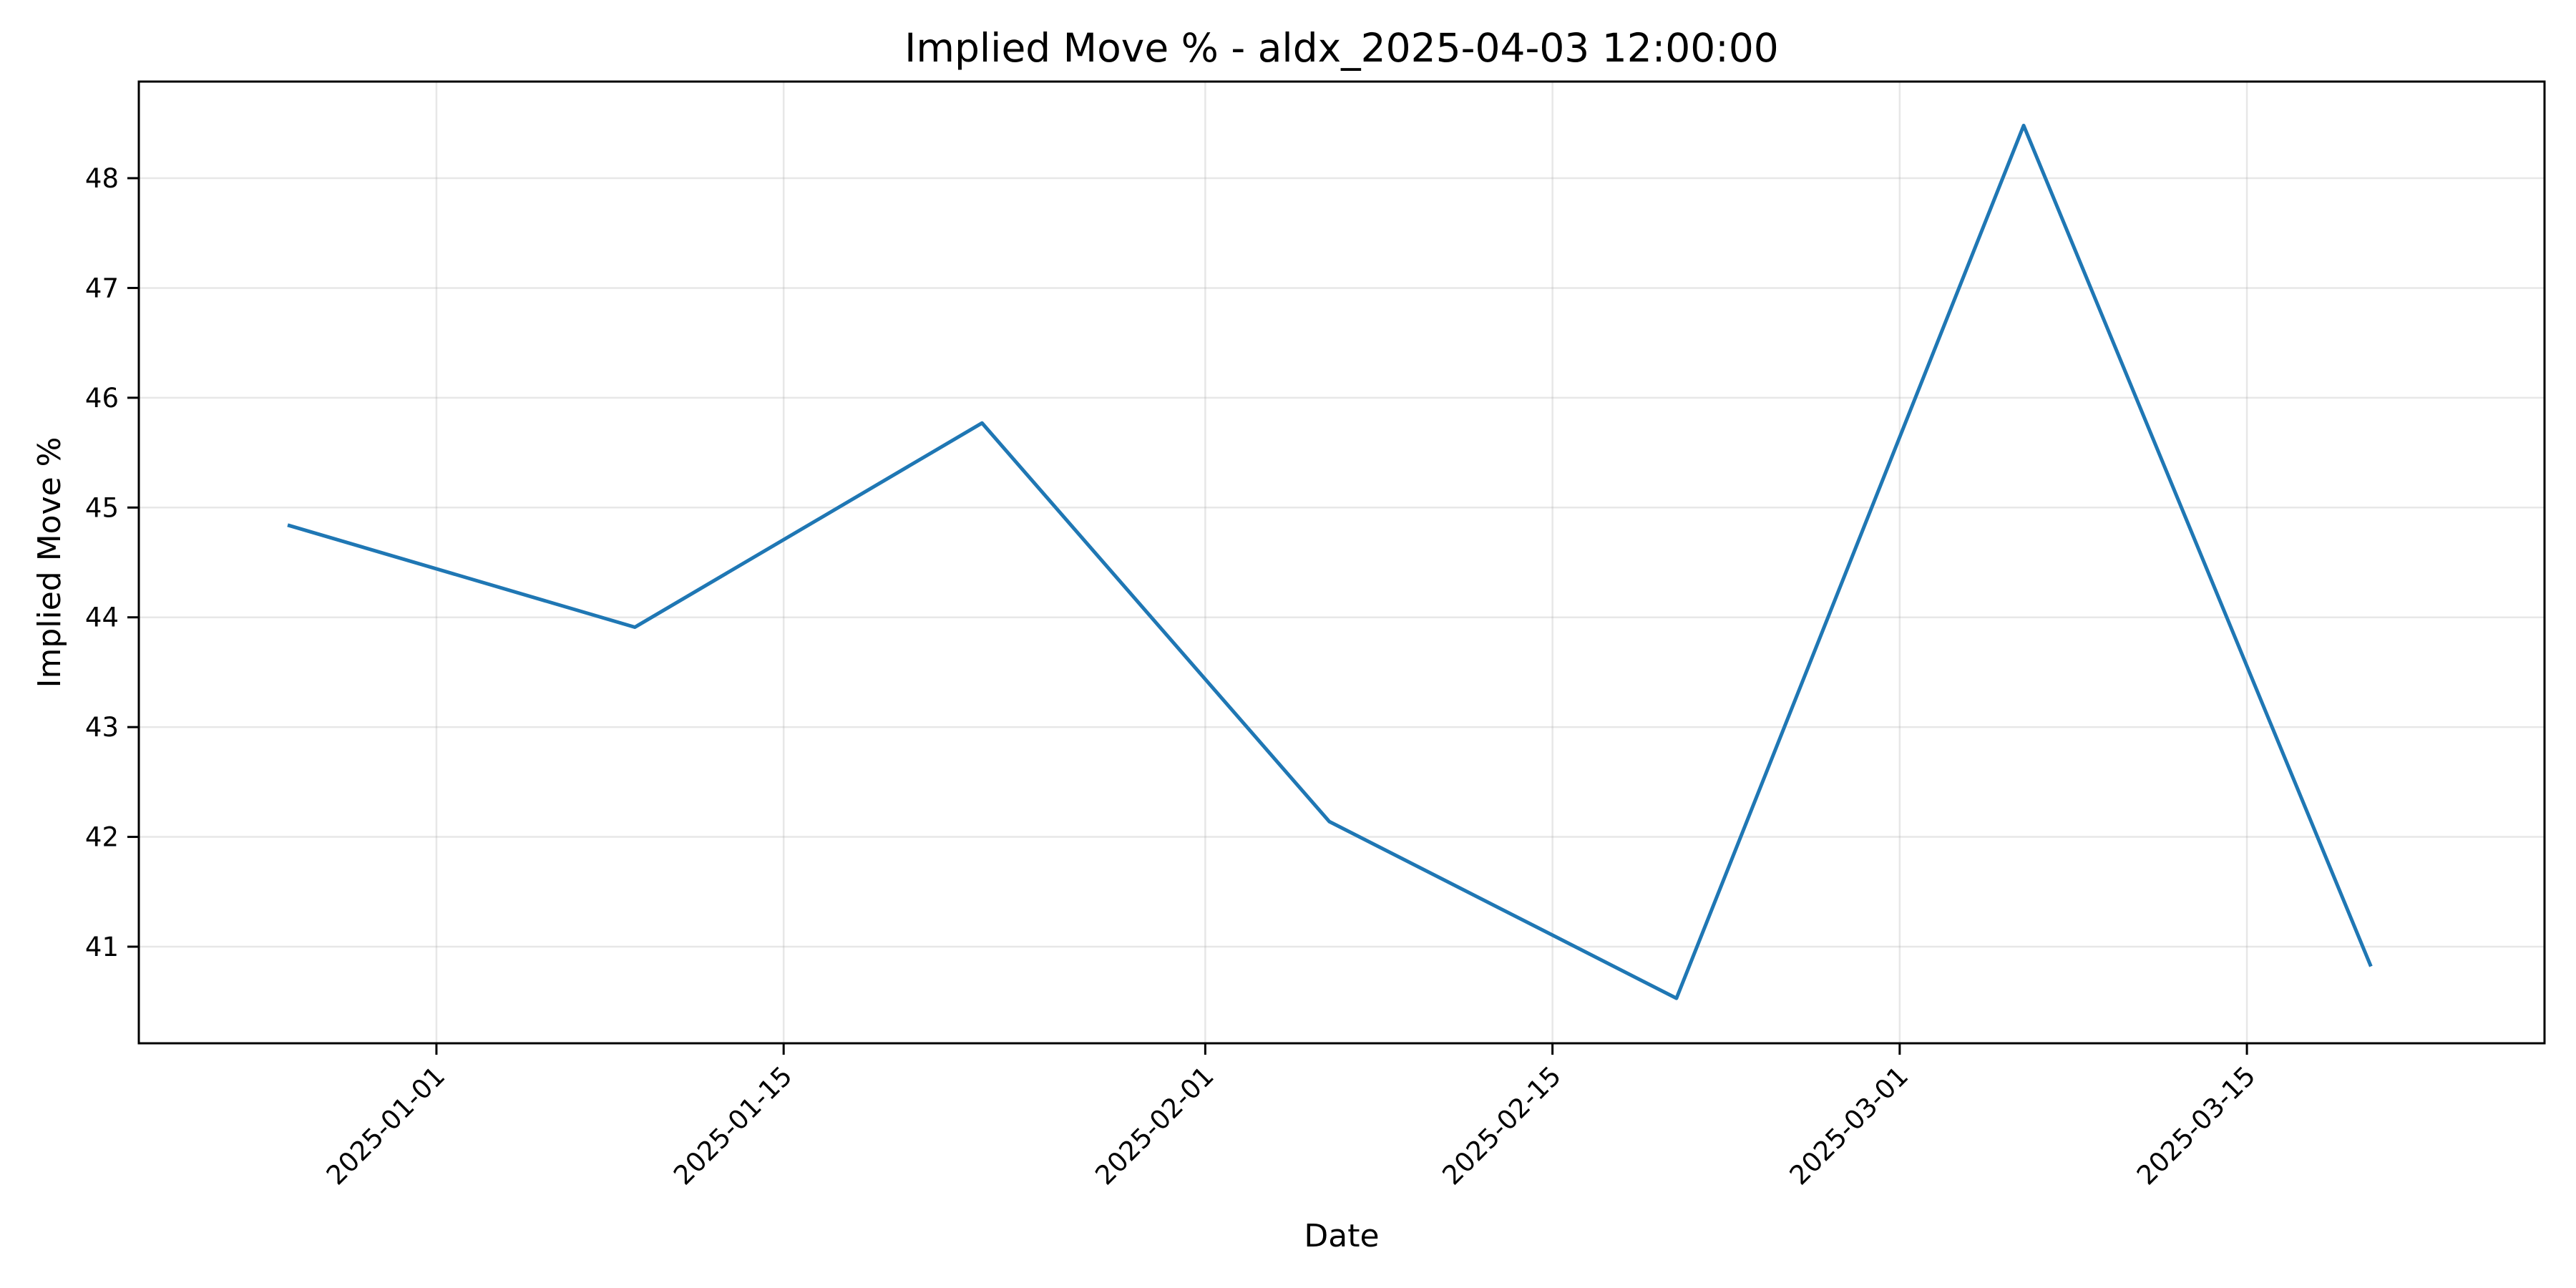 The height and width of the screenshot is (1288, 2576). I want to click on x-tick-label: 2025-02-15, so click(1502, 1125).